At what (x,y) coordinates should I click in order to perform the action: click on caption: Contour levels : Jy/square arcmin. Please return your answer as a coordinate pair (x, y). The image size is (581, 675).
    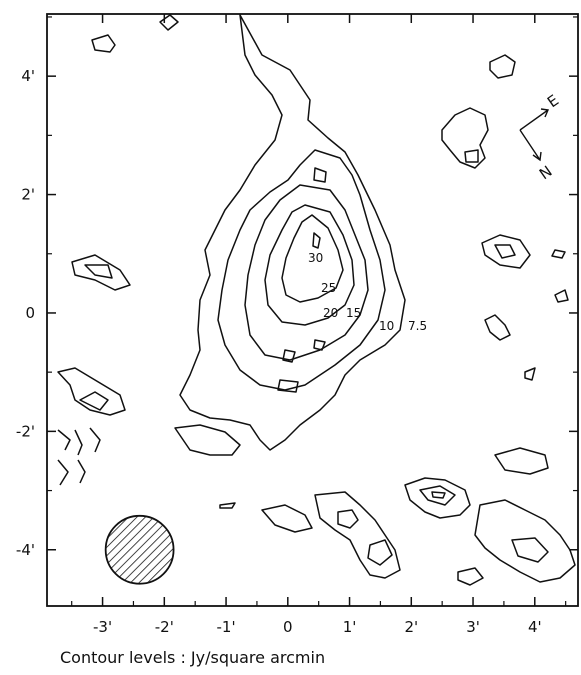
    Looking at the image, I should click on (193, 657).